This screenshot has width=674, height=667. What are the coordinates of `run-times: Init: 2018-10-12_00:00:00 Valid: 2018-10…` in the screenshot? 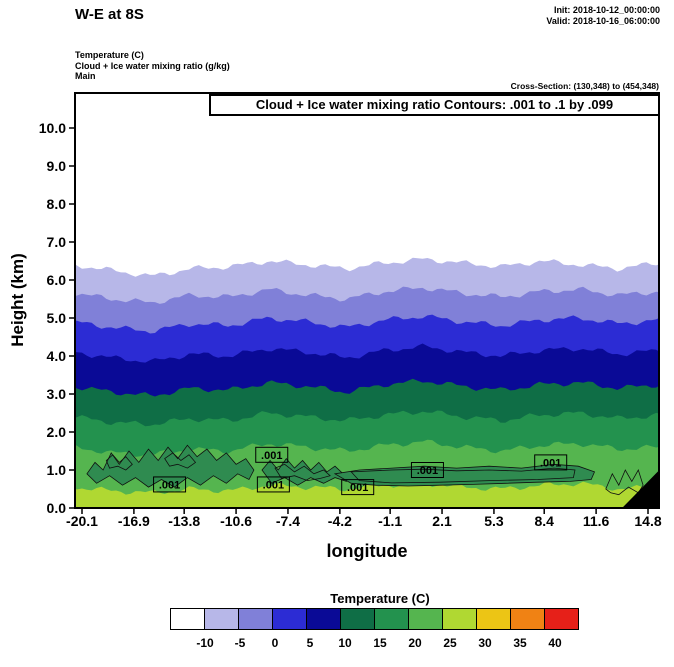 It's located at (603, 16).